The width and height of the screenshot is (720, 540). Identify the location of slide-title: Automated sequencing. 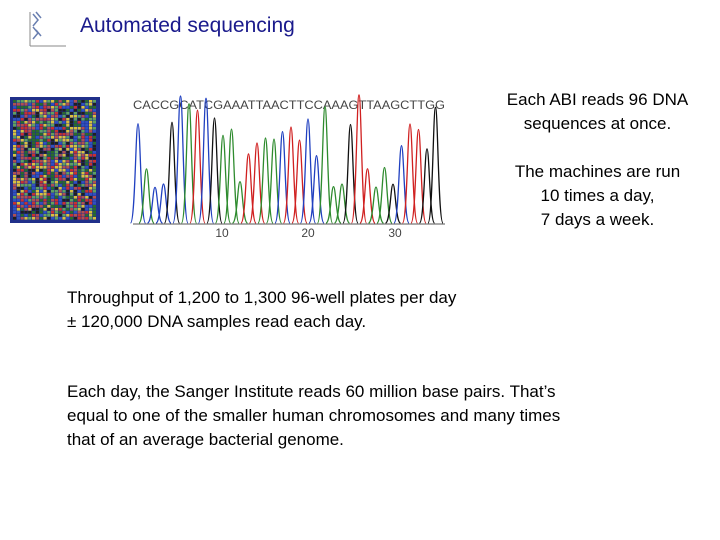
(187, 25).